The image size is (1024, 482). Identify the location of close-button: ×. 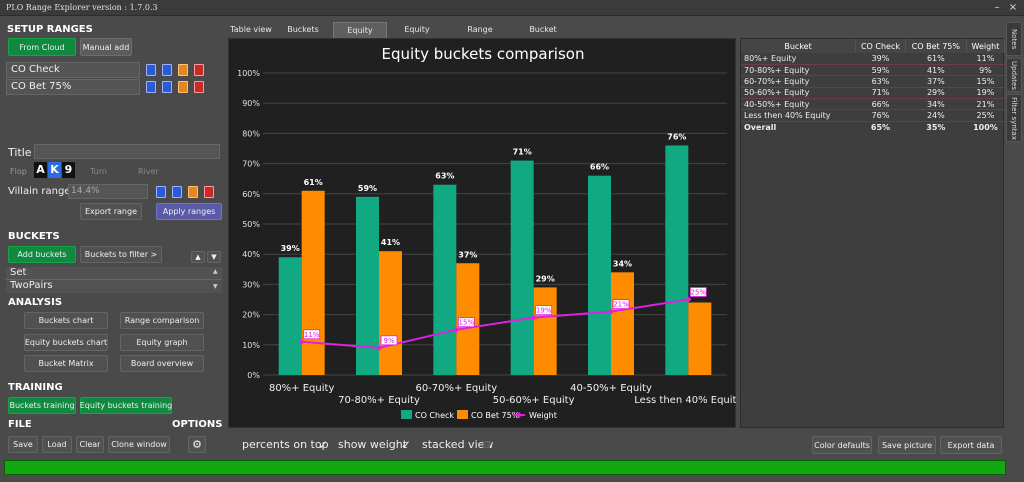
(1013, 7).